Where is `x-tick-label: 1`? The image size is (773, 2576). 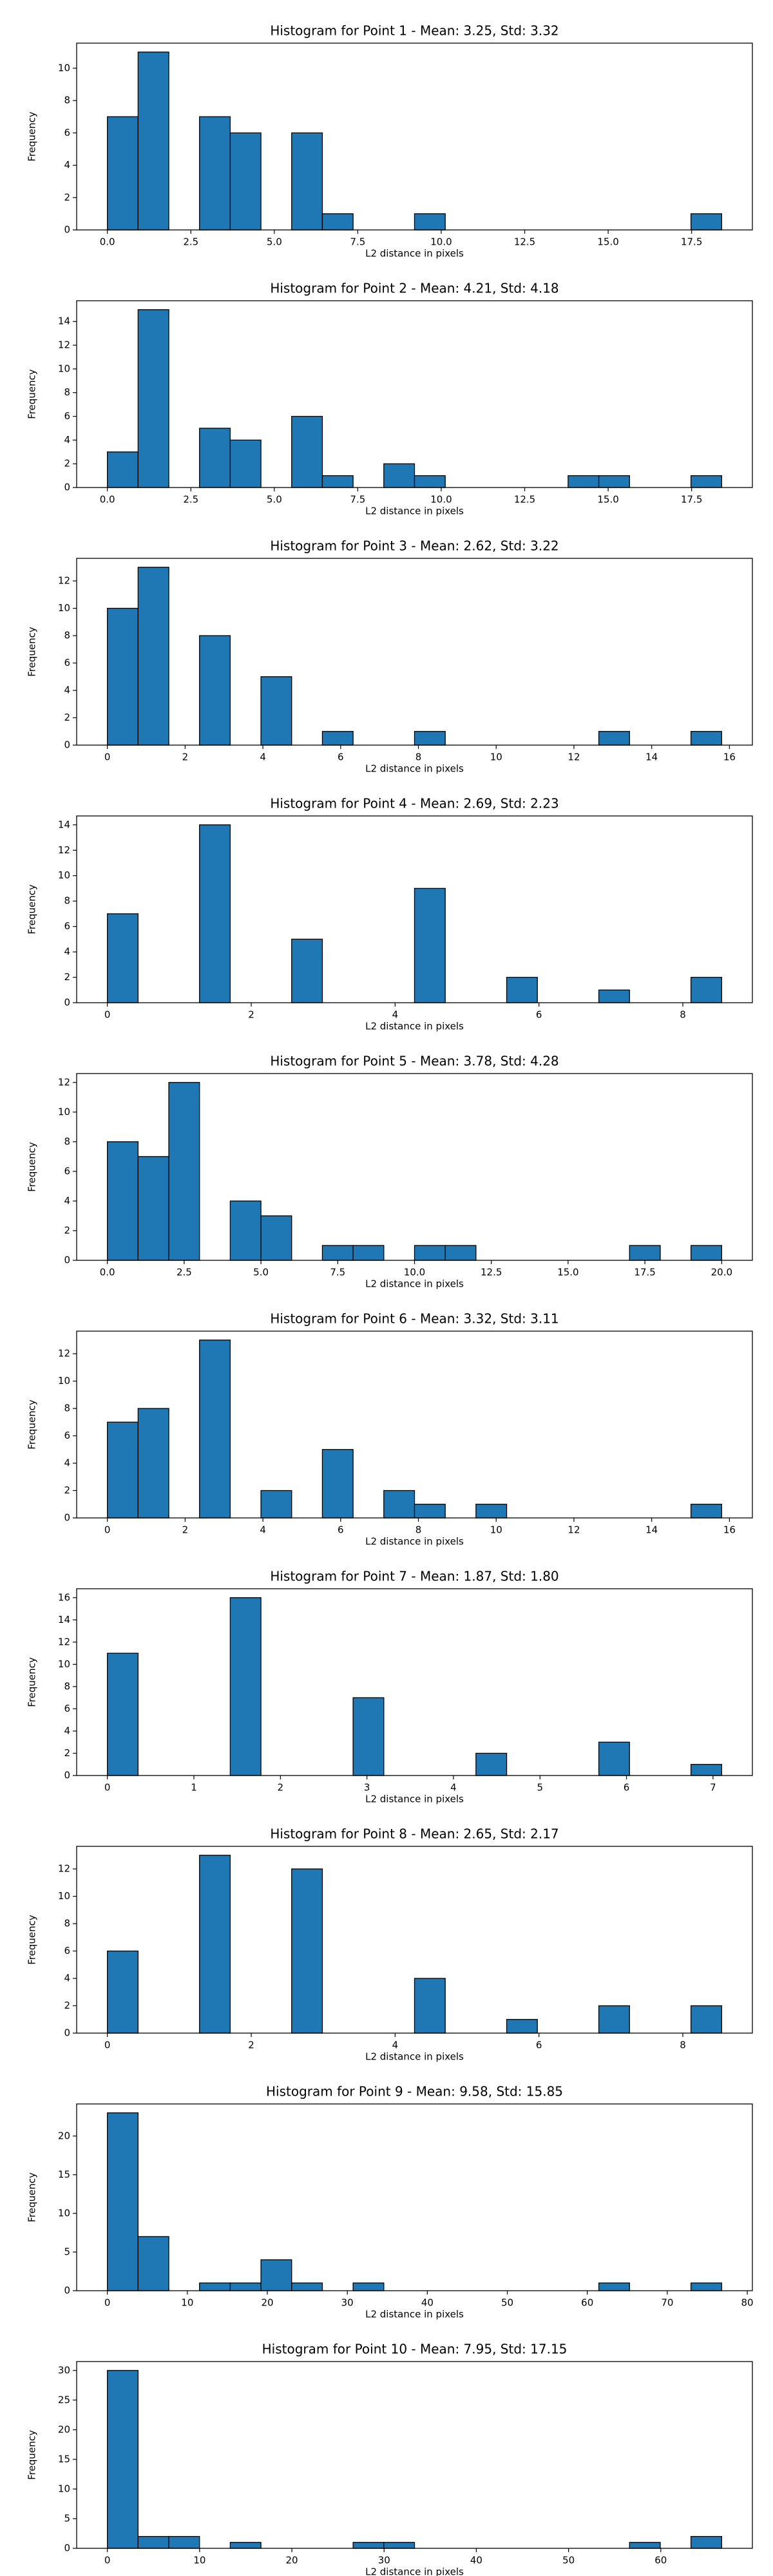 x-tick-label: 1 is located at coordinates (194, 1788).